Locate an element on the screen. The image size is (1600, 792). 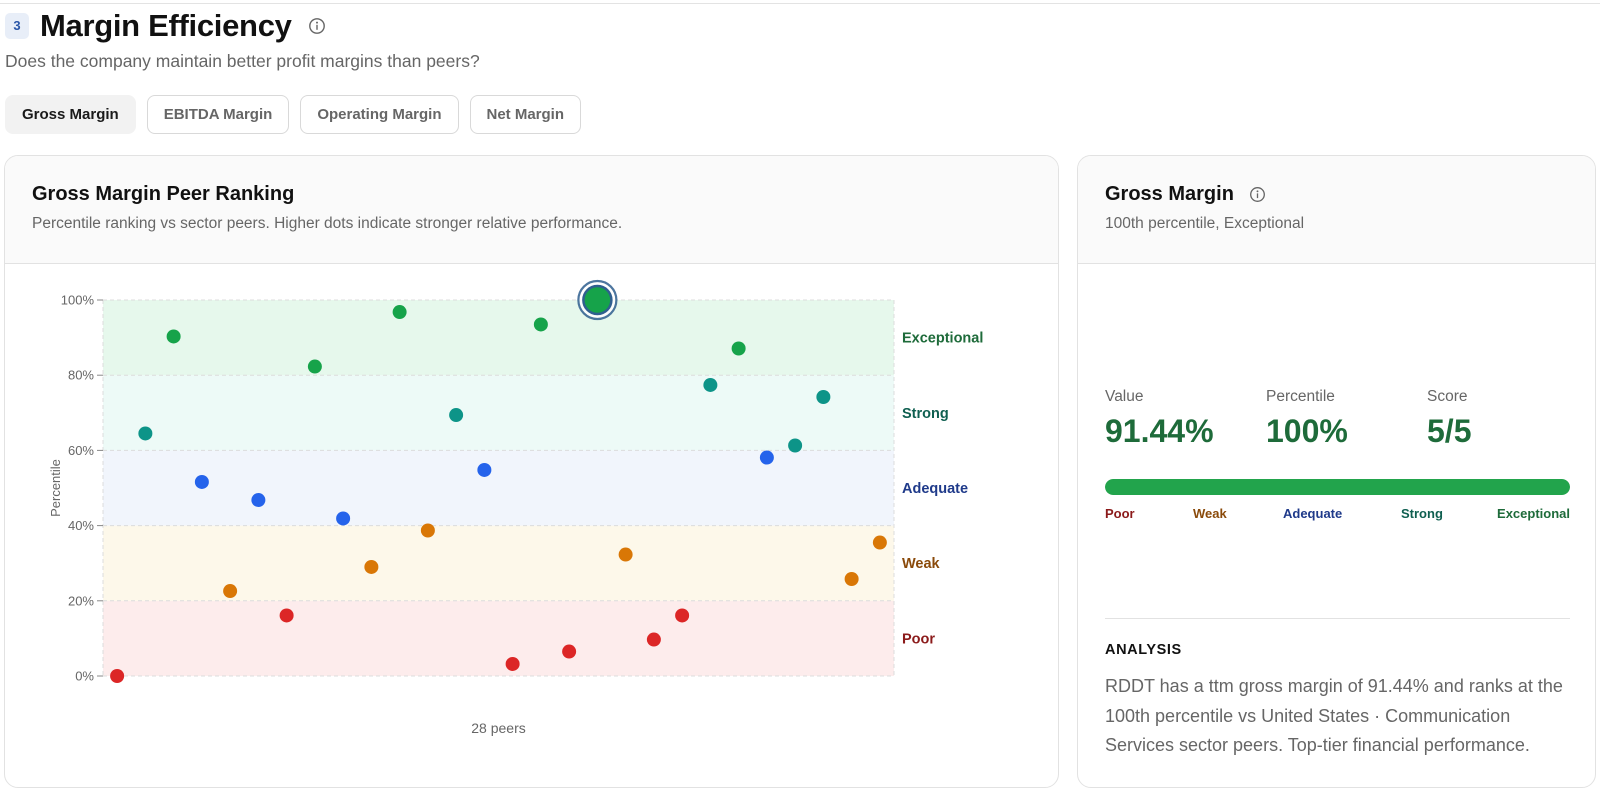
band-adequate is located at coordinates (498, 488).